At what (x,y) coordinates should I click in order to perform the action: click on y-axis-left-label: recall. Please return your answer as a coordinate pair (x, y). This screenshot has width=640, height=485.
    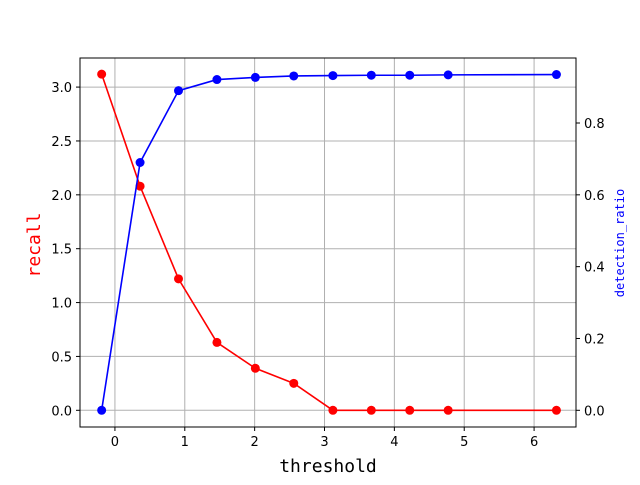
    Looking at the image, I should click on (34, 244).